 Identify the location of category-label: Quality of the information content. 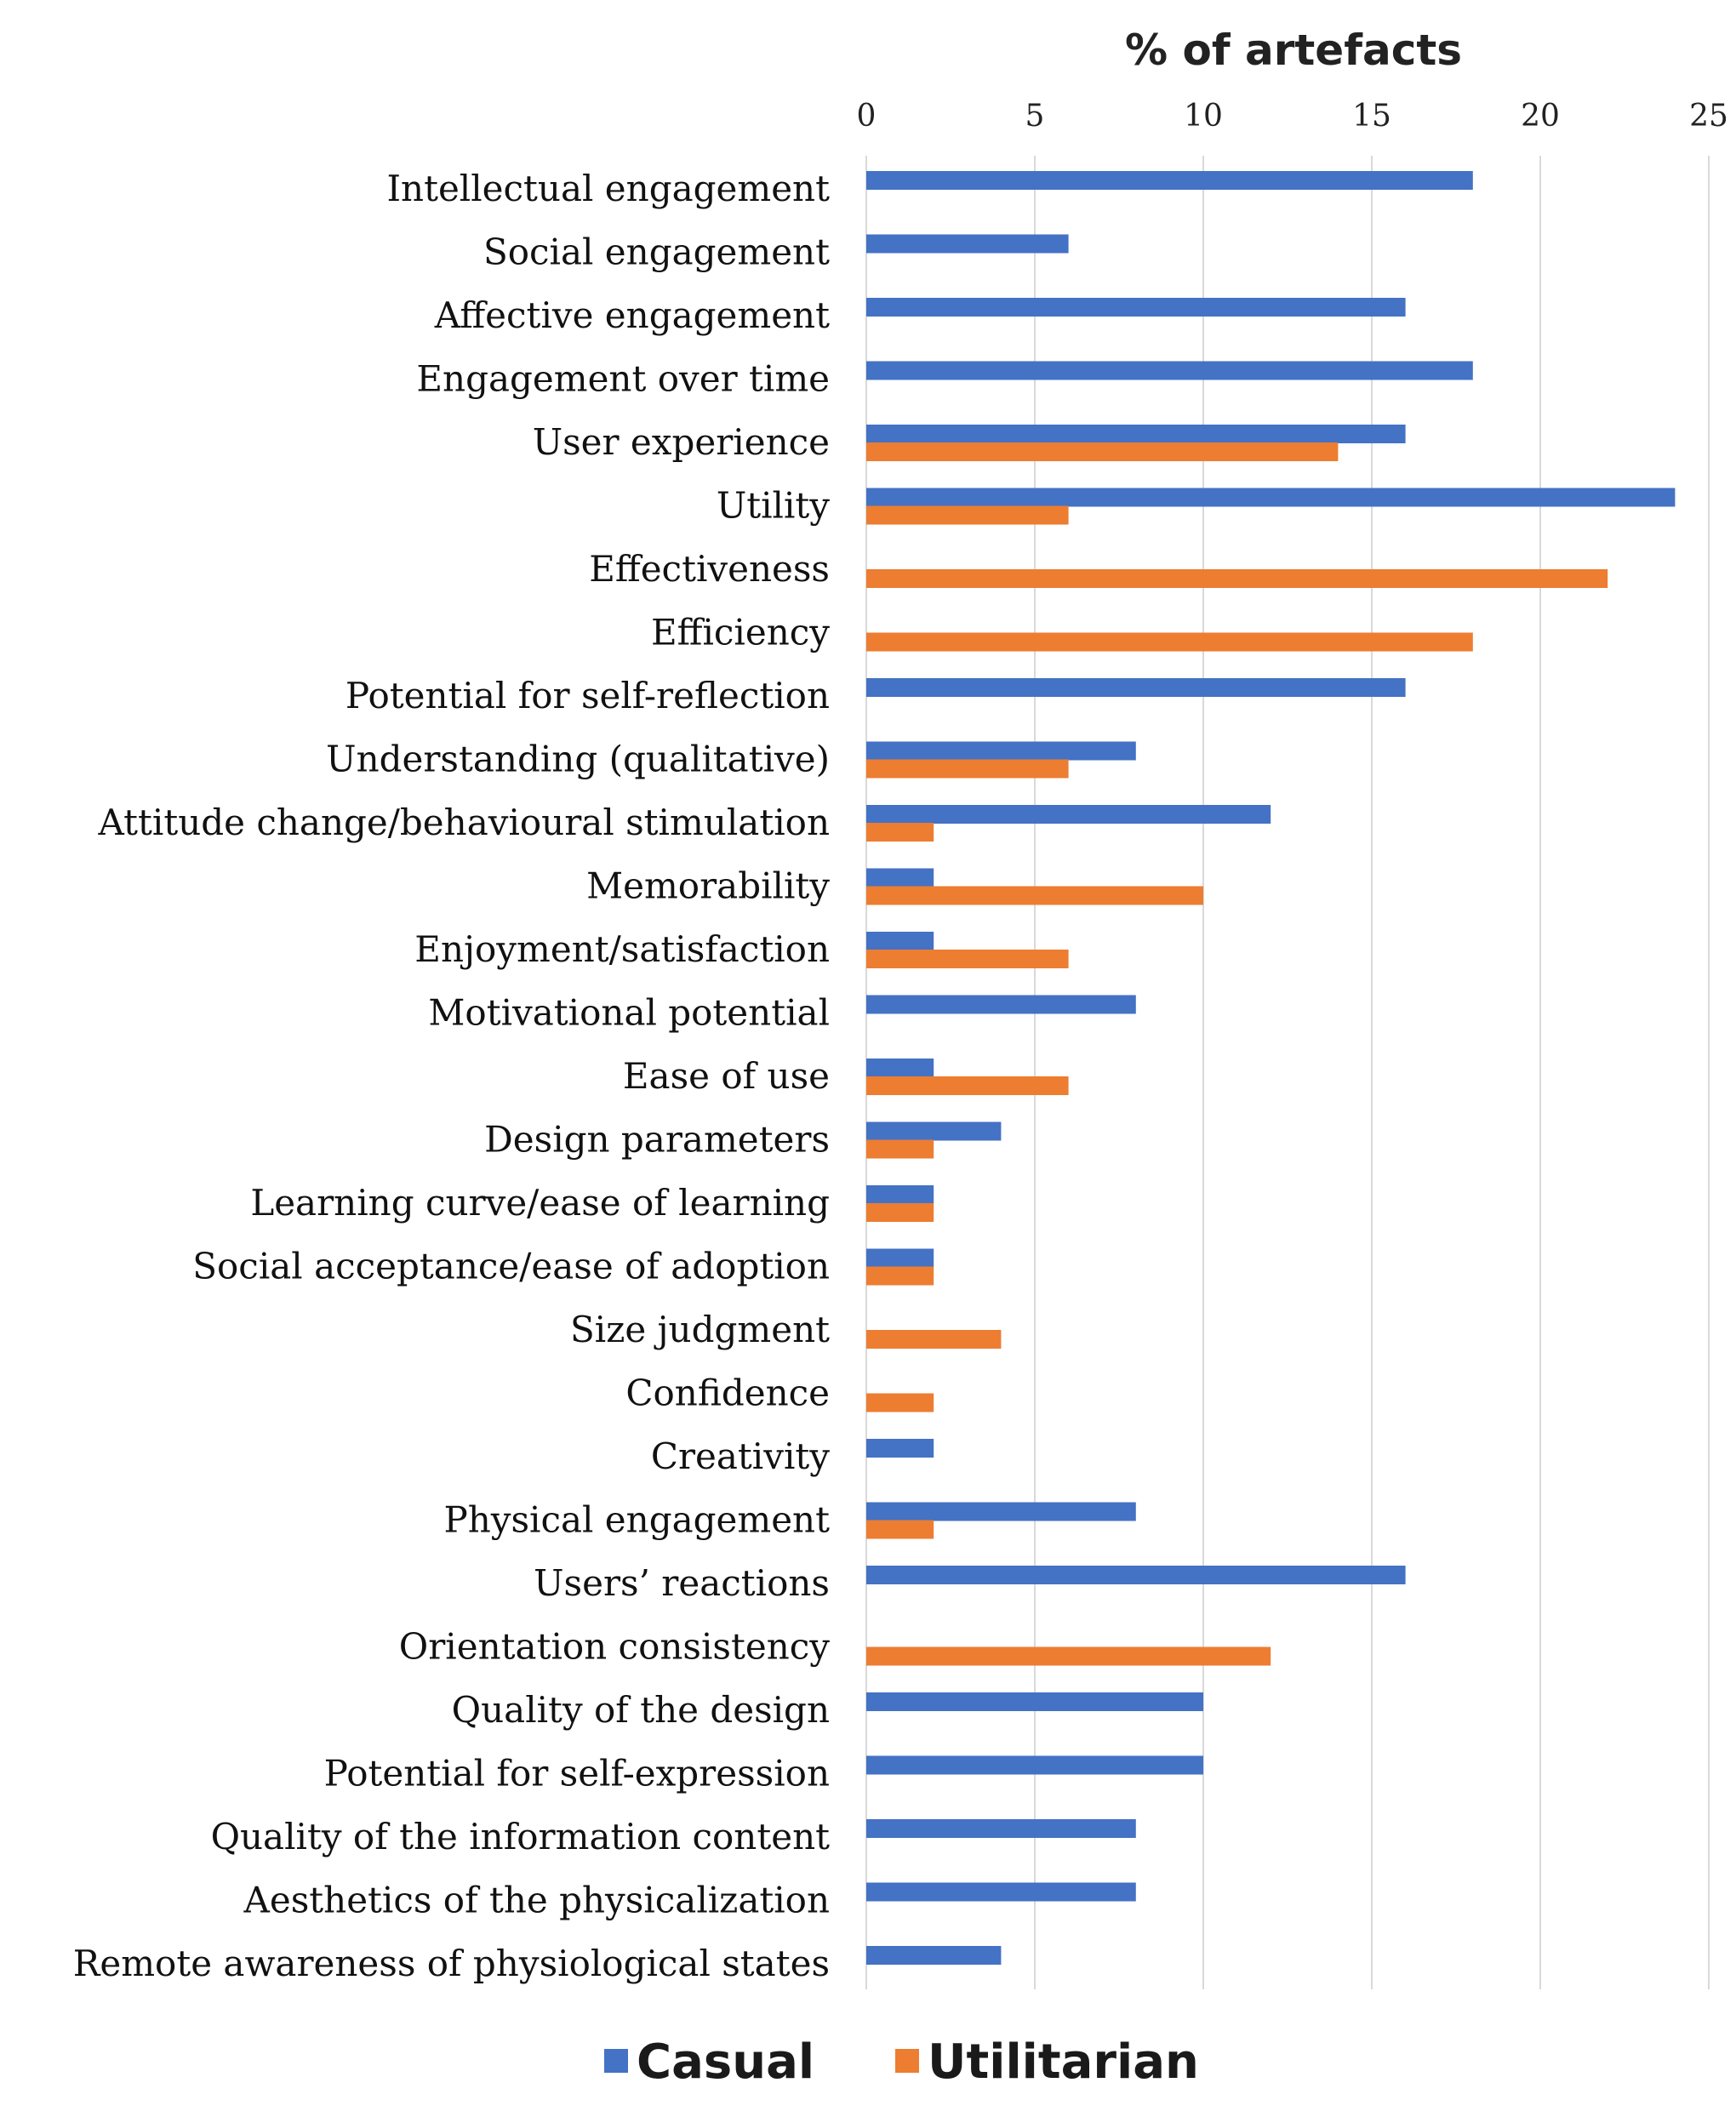
(521, 1837).